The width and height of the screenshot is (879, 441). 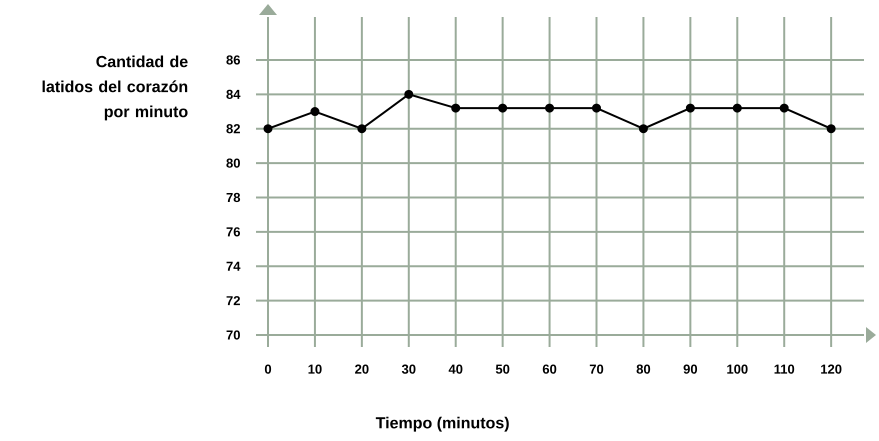 What do you see at coordinates (643, 369) in the screenshot?
I see `x-tick-label: 80` at bounding box center [643, 369].